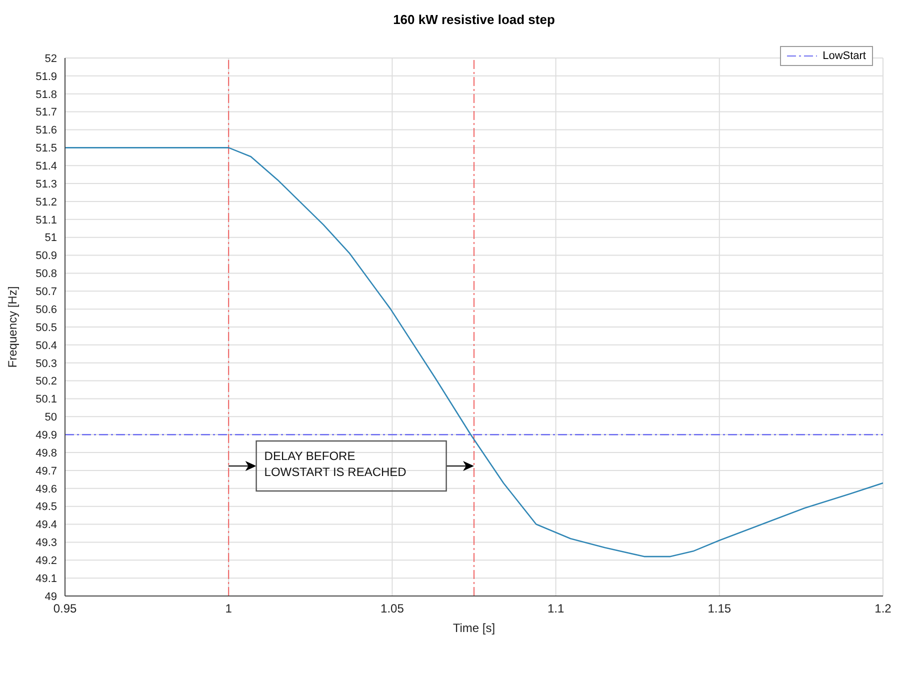 This screenshot has height=680, width=899. What do you see at coordinates (46, 364) in the screenshot?
I see `y-tick-label: 50.3` at bounding box center [46, 364].